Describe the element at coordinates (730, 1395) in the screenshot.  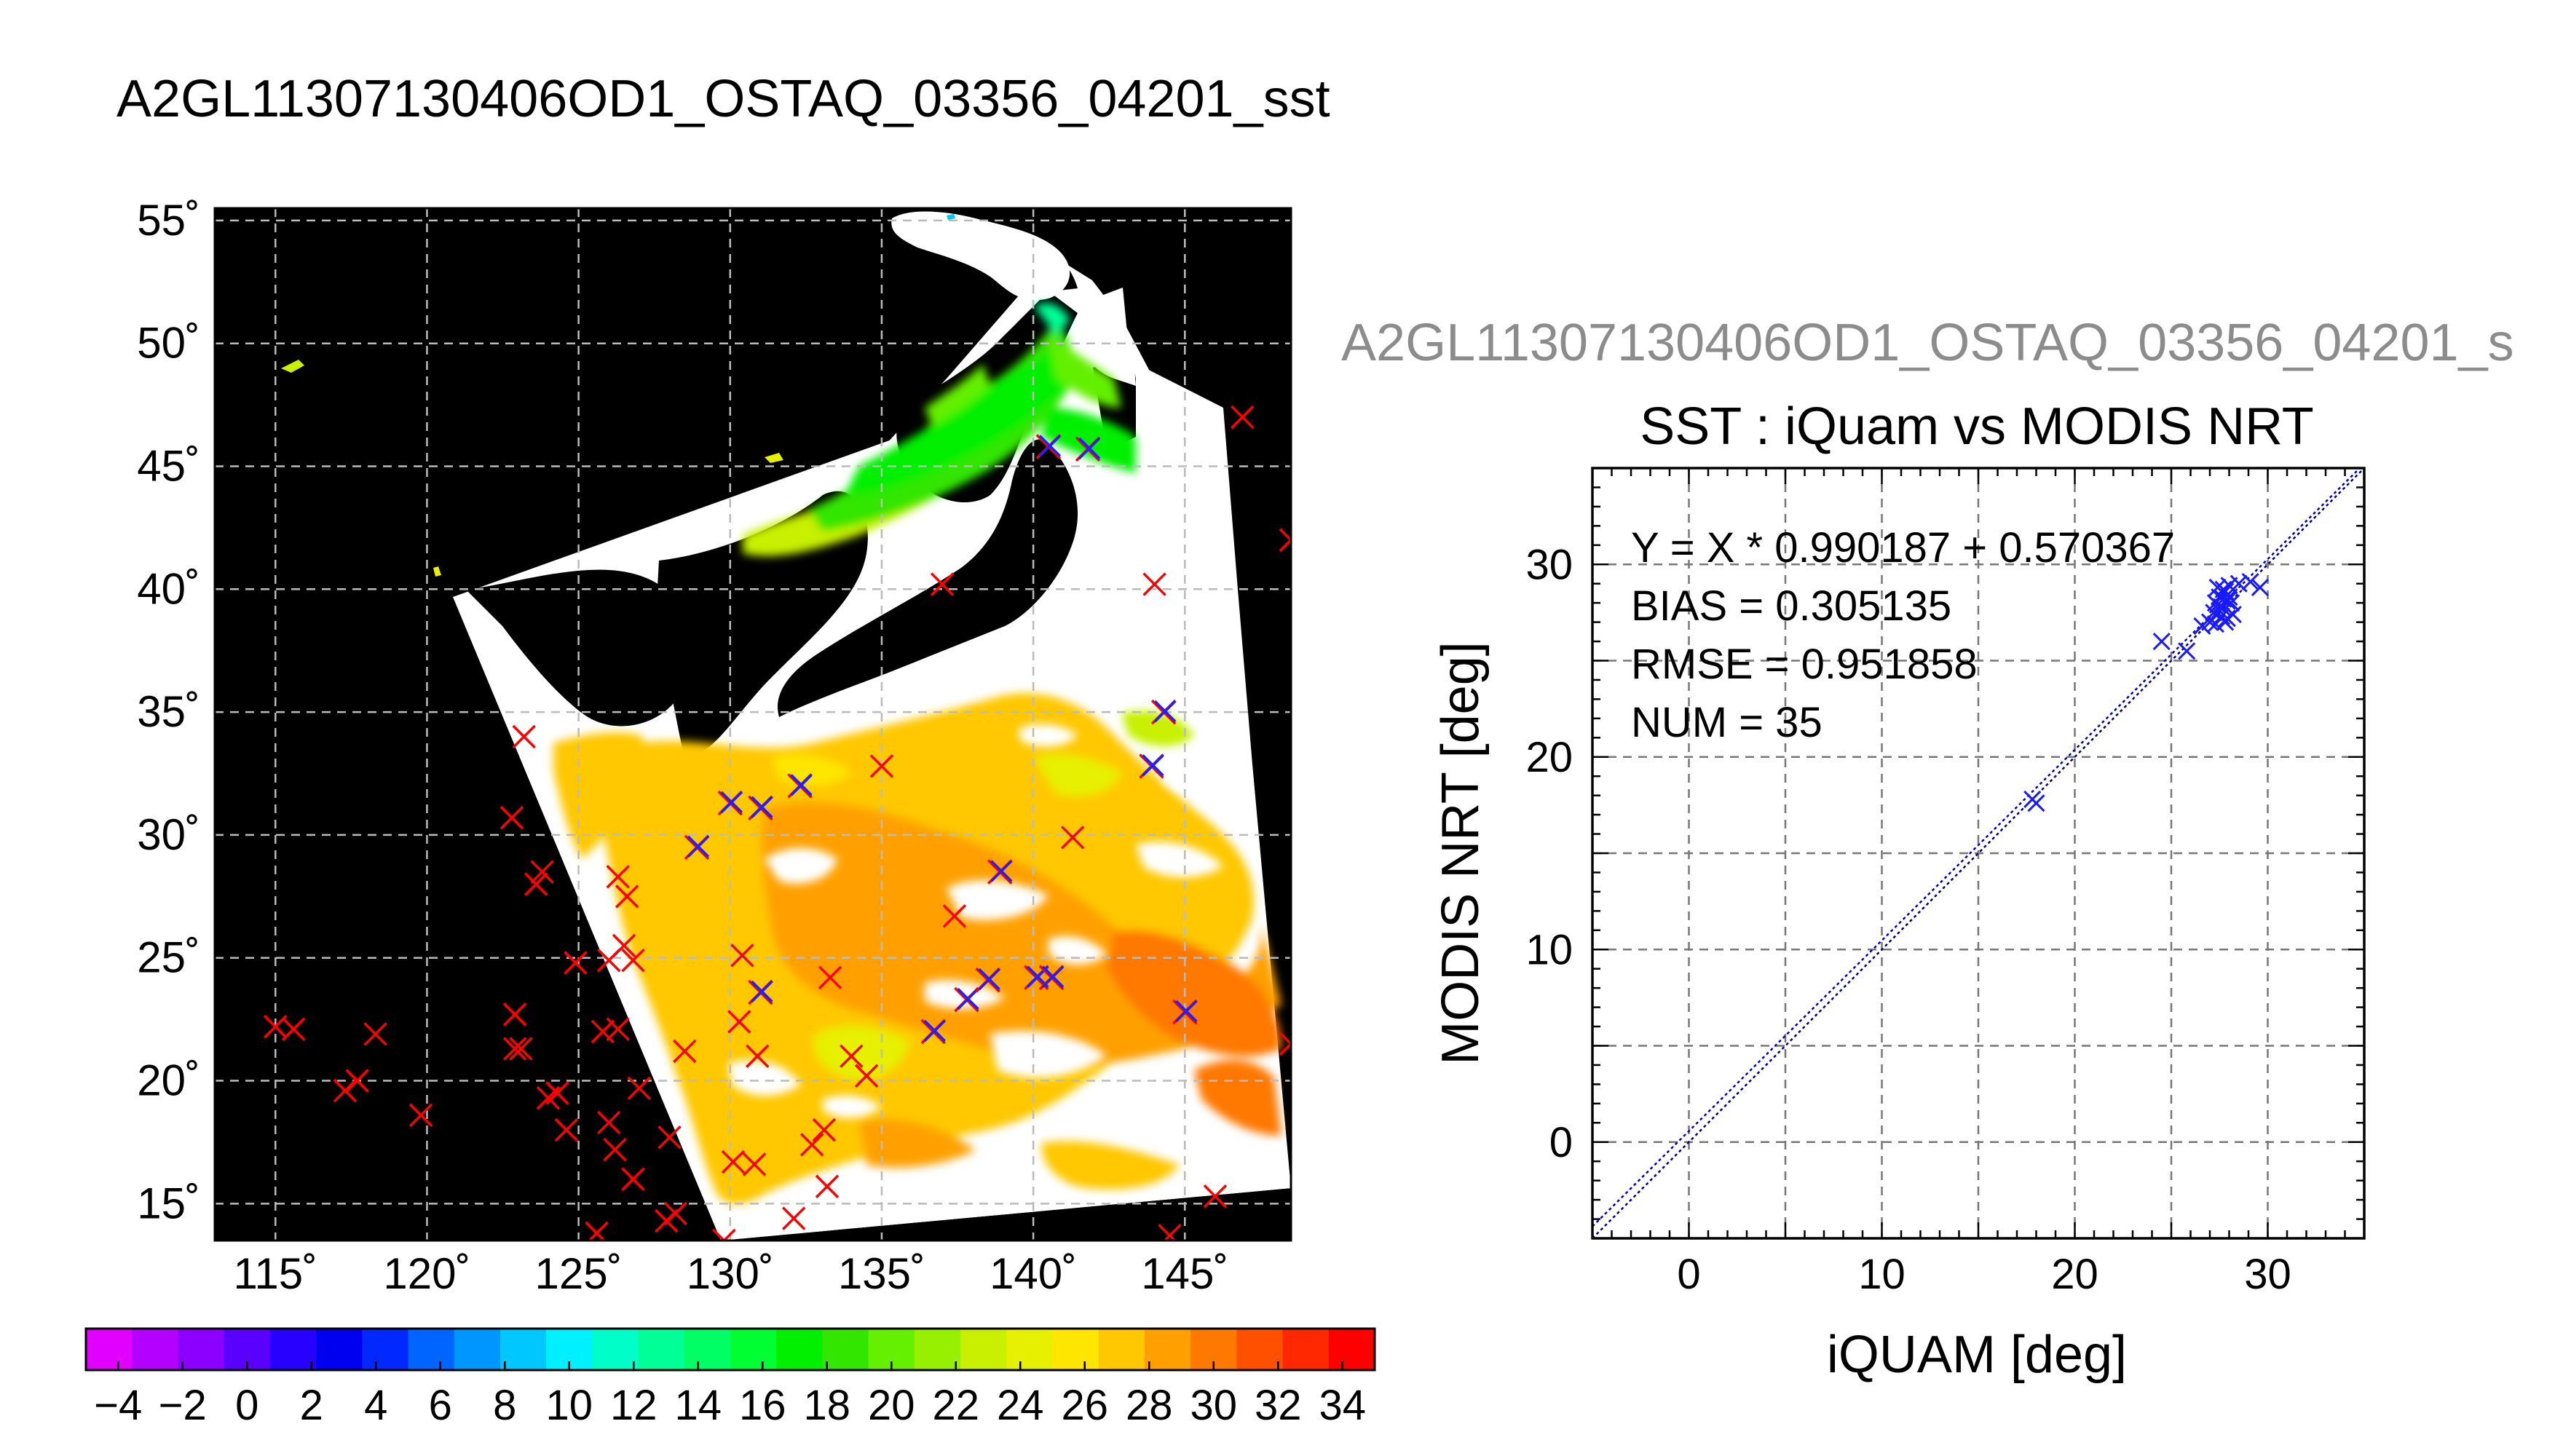
I see `colorbar-ticks: −4 −2 0 2 4 6 8 10 12 14 16 18 20 22 24 26 28 30 32 34` at that location.